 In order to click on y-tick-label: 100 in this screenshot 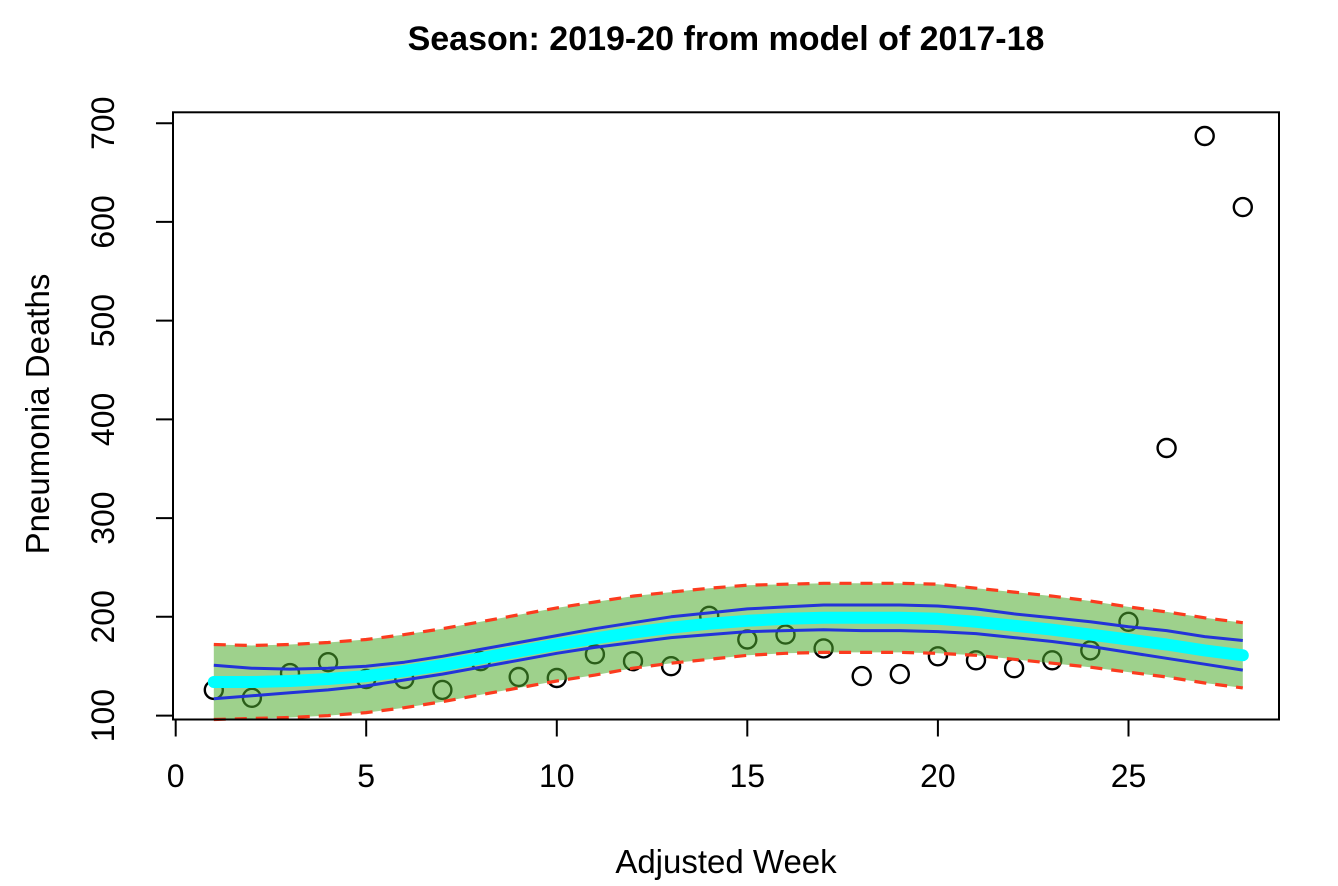, I will do `click(103, 715)`.